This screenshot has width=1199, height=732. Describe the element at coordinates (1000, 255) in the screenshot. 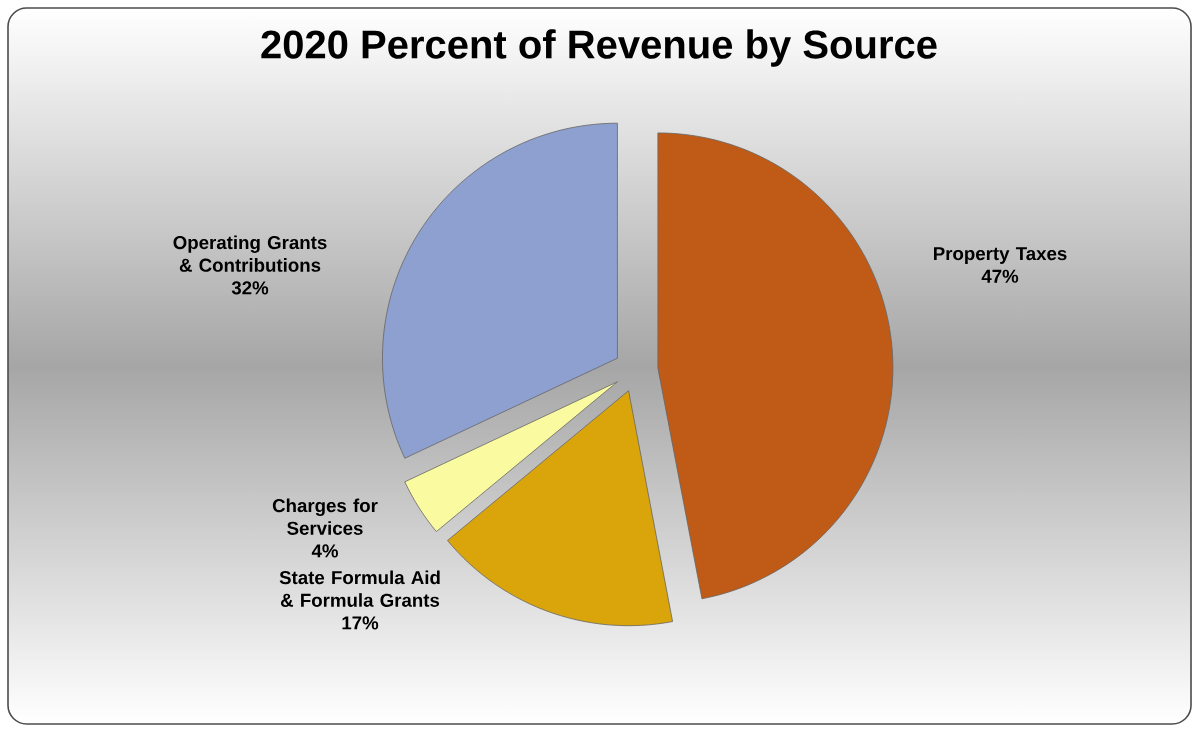

I see `slice-label: Property Taxes` at that location.